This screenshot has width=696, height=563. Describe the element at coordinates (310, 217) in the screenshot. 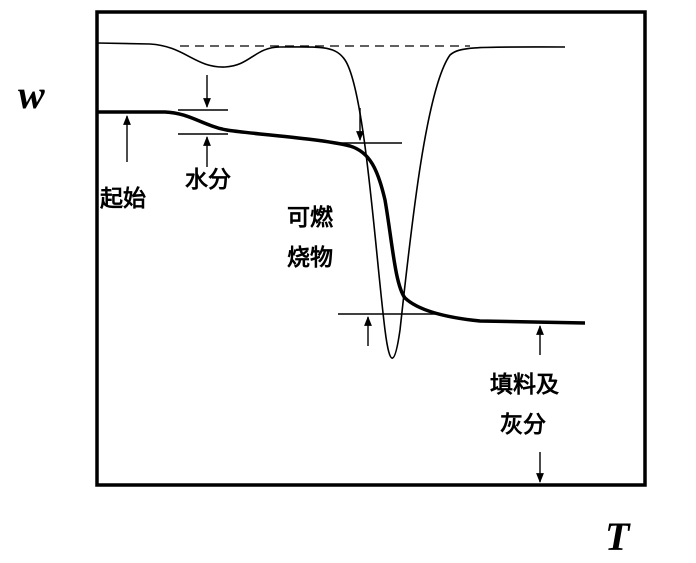

I see `annotation: 可燃` at that location.